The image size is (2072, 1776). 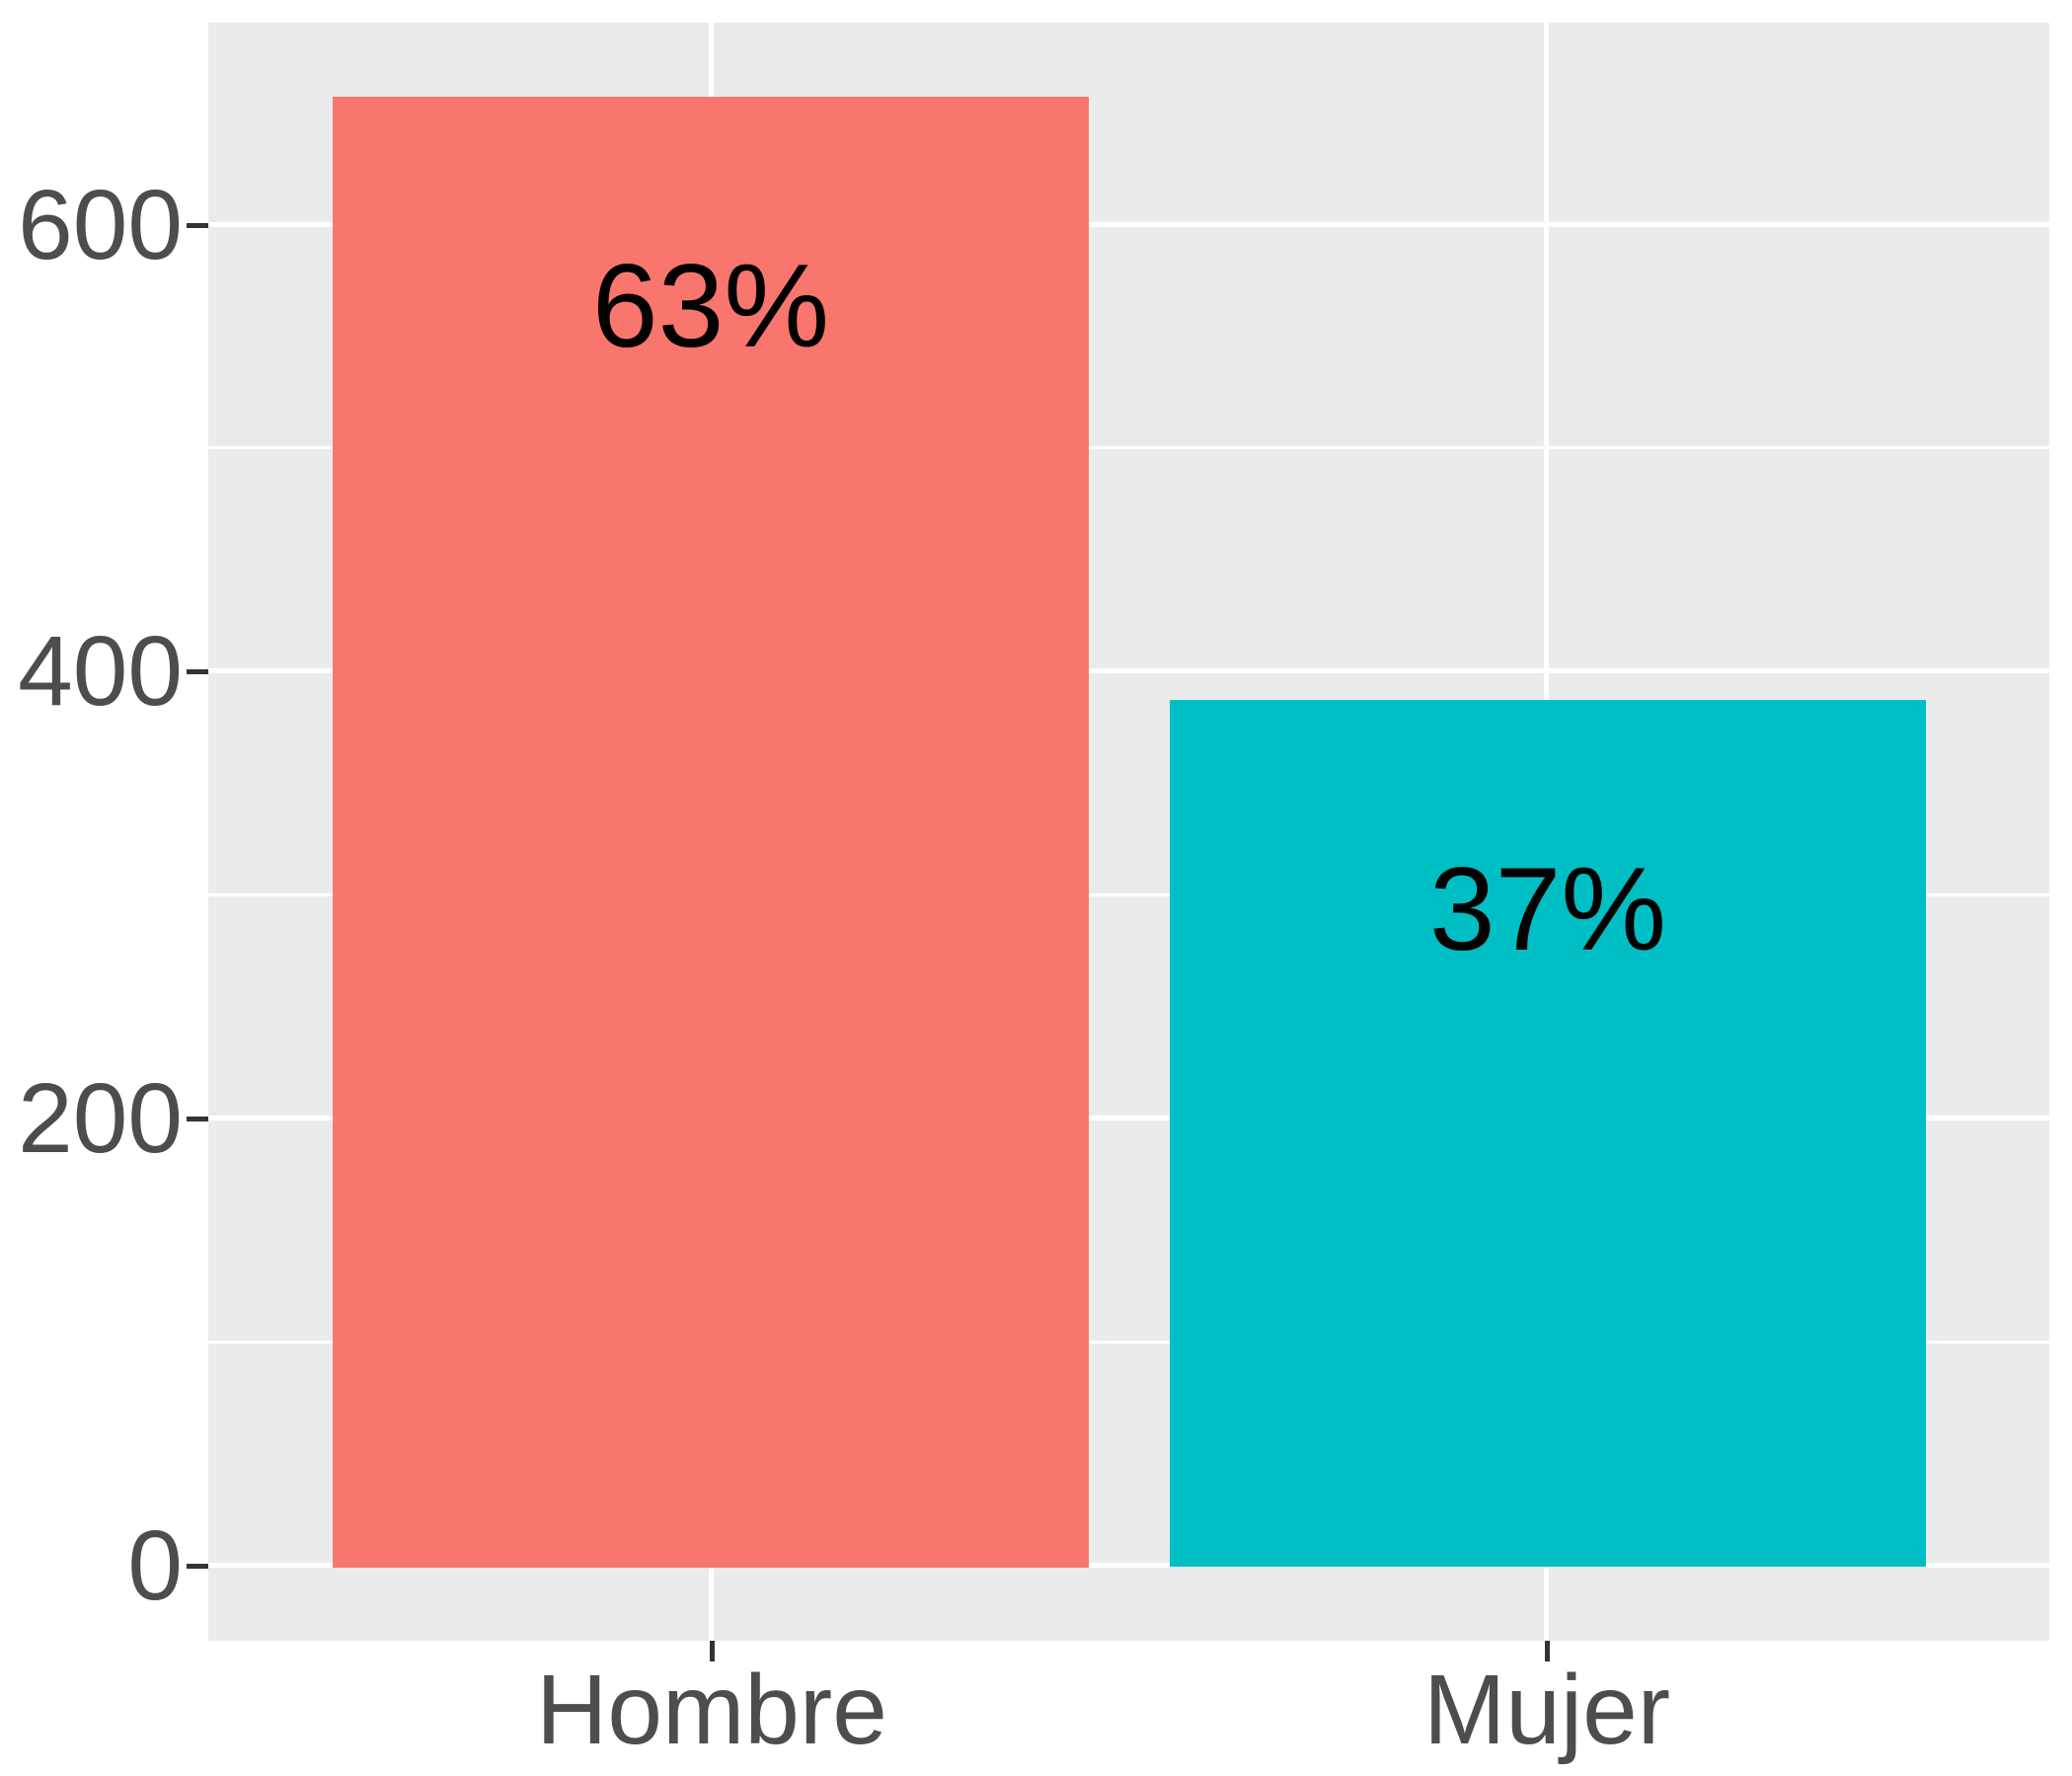 I want to click on y-tick-label-400: 400, so click(x=100, y=671).